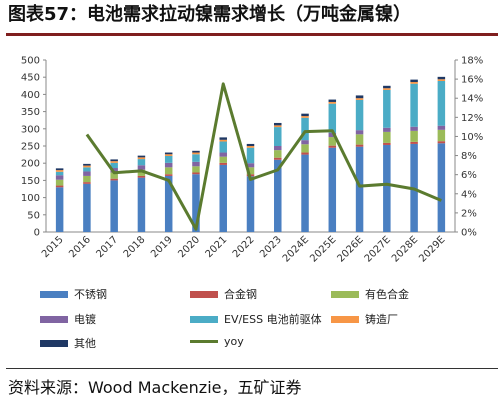 The image size is (504, 401). What do you see at coordinates (472, 61) in the screenshot?
I see `right-tick-label: 18%` at bounding box center [472, 61].